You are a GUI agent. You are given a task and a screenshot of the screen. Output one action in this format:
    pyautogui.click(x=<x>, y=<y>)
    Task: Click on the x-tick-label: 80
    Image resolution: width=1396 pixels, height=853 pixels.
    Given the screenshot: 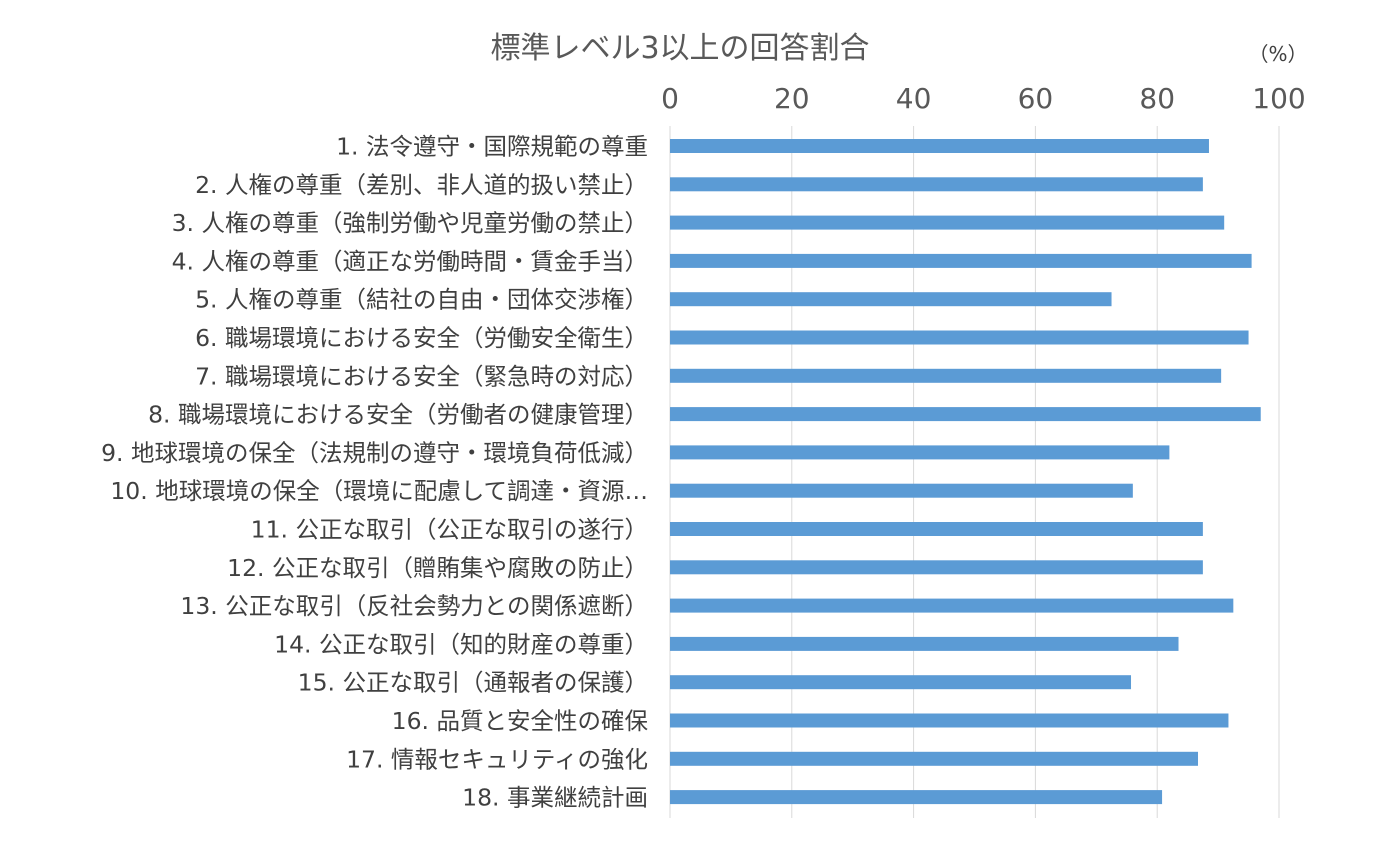 What is the action you would take?
    pyautogui.click(x=1157, y=98)
    